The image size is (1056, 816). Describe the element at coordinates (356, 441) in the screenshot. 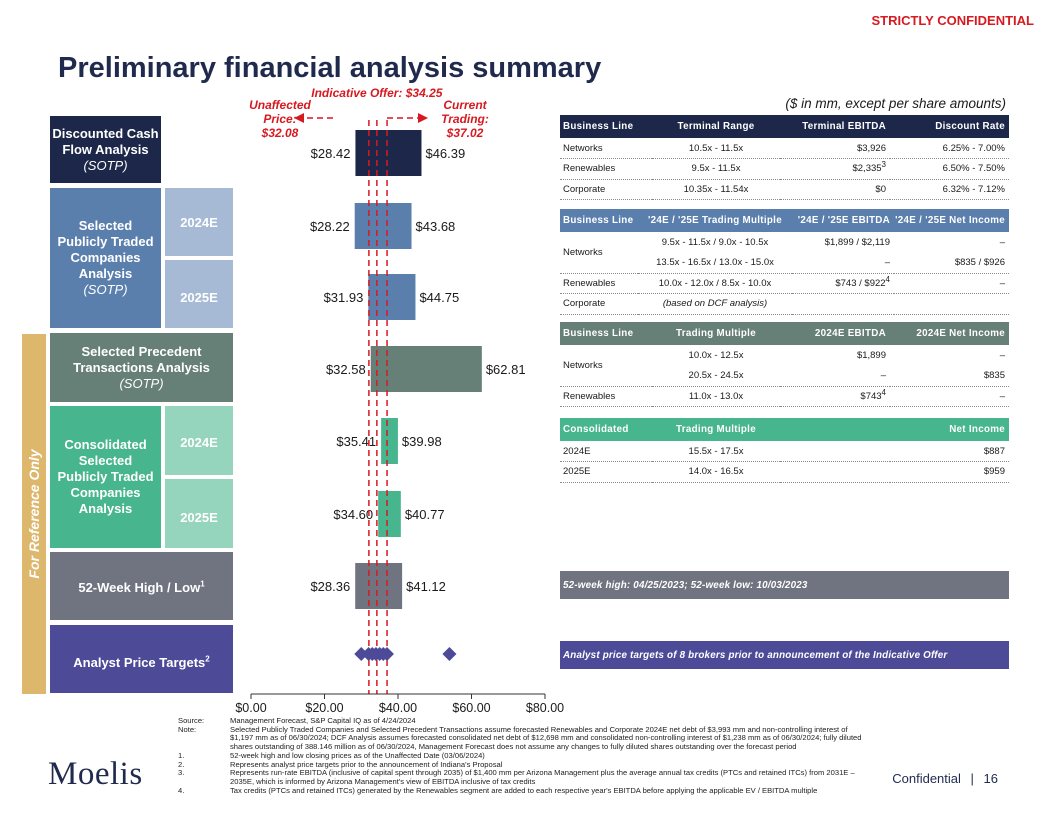

I see `bar-low-label-cons-2024e: $35.41` at that location.